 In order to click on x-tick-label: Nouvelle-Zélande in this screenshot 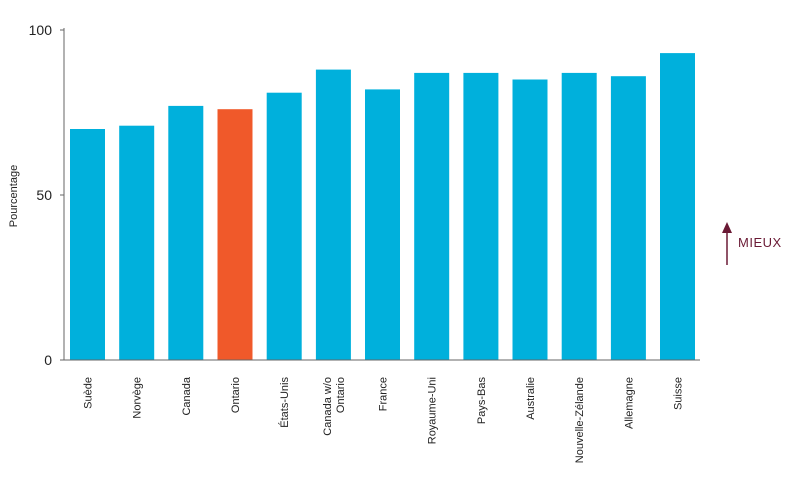, I will do `click(580, 420)`.